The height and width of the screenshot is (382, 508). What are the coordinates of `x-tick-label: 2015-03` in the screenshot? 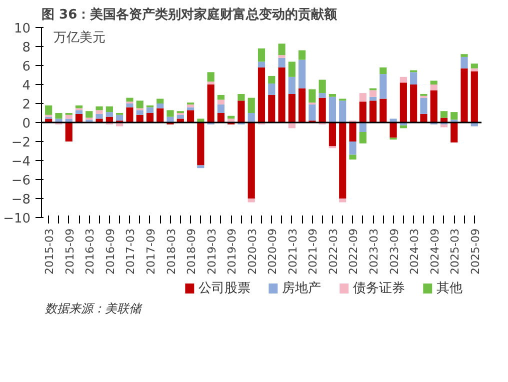 It's located at (49, 251).